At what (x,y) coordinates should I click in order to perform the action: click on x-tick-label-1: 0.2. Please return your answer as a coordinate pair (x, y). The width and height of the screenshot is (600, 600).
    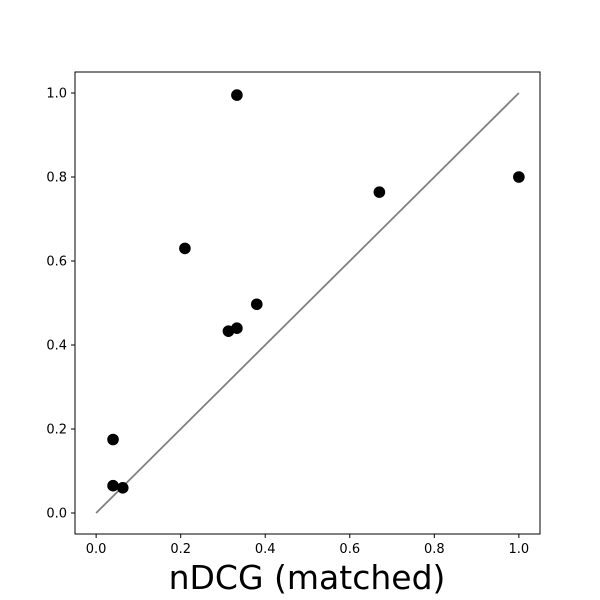
    Looking at the image, I should click on (180, 549).